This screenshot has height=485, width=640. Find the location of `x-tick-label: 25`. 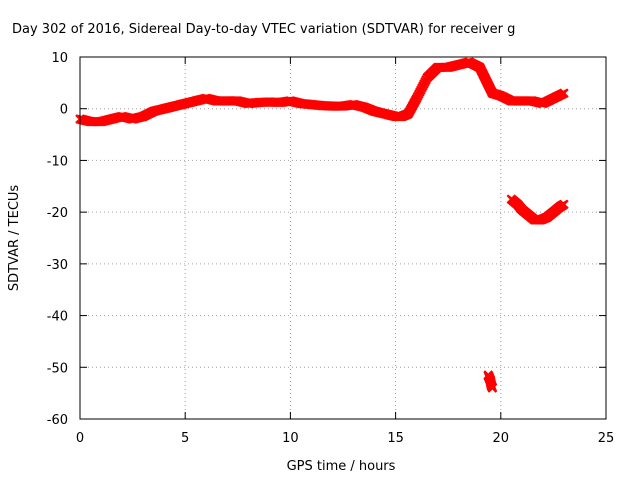

x-tick-label: 25 is located at coordinates (606, 438).